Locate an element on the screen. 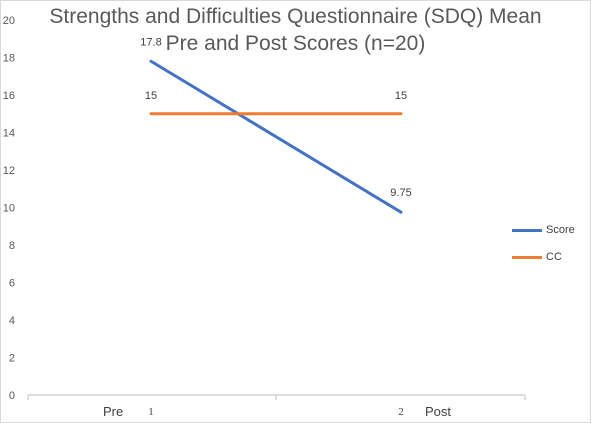  legend-label-score: Score is located at coordinates (560, 230).